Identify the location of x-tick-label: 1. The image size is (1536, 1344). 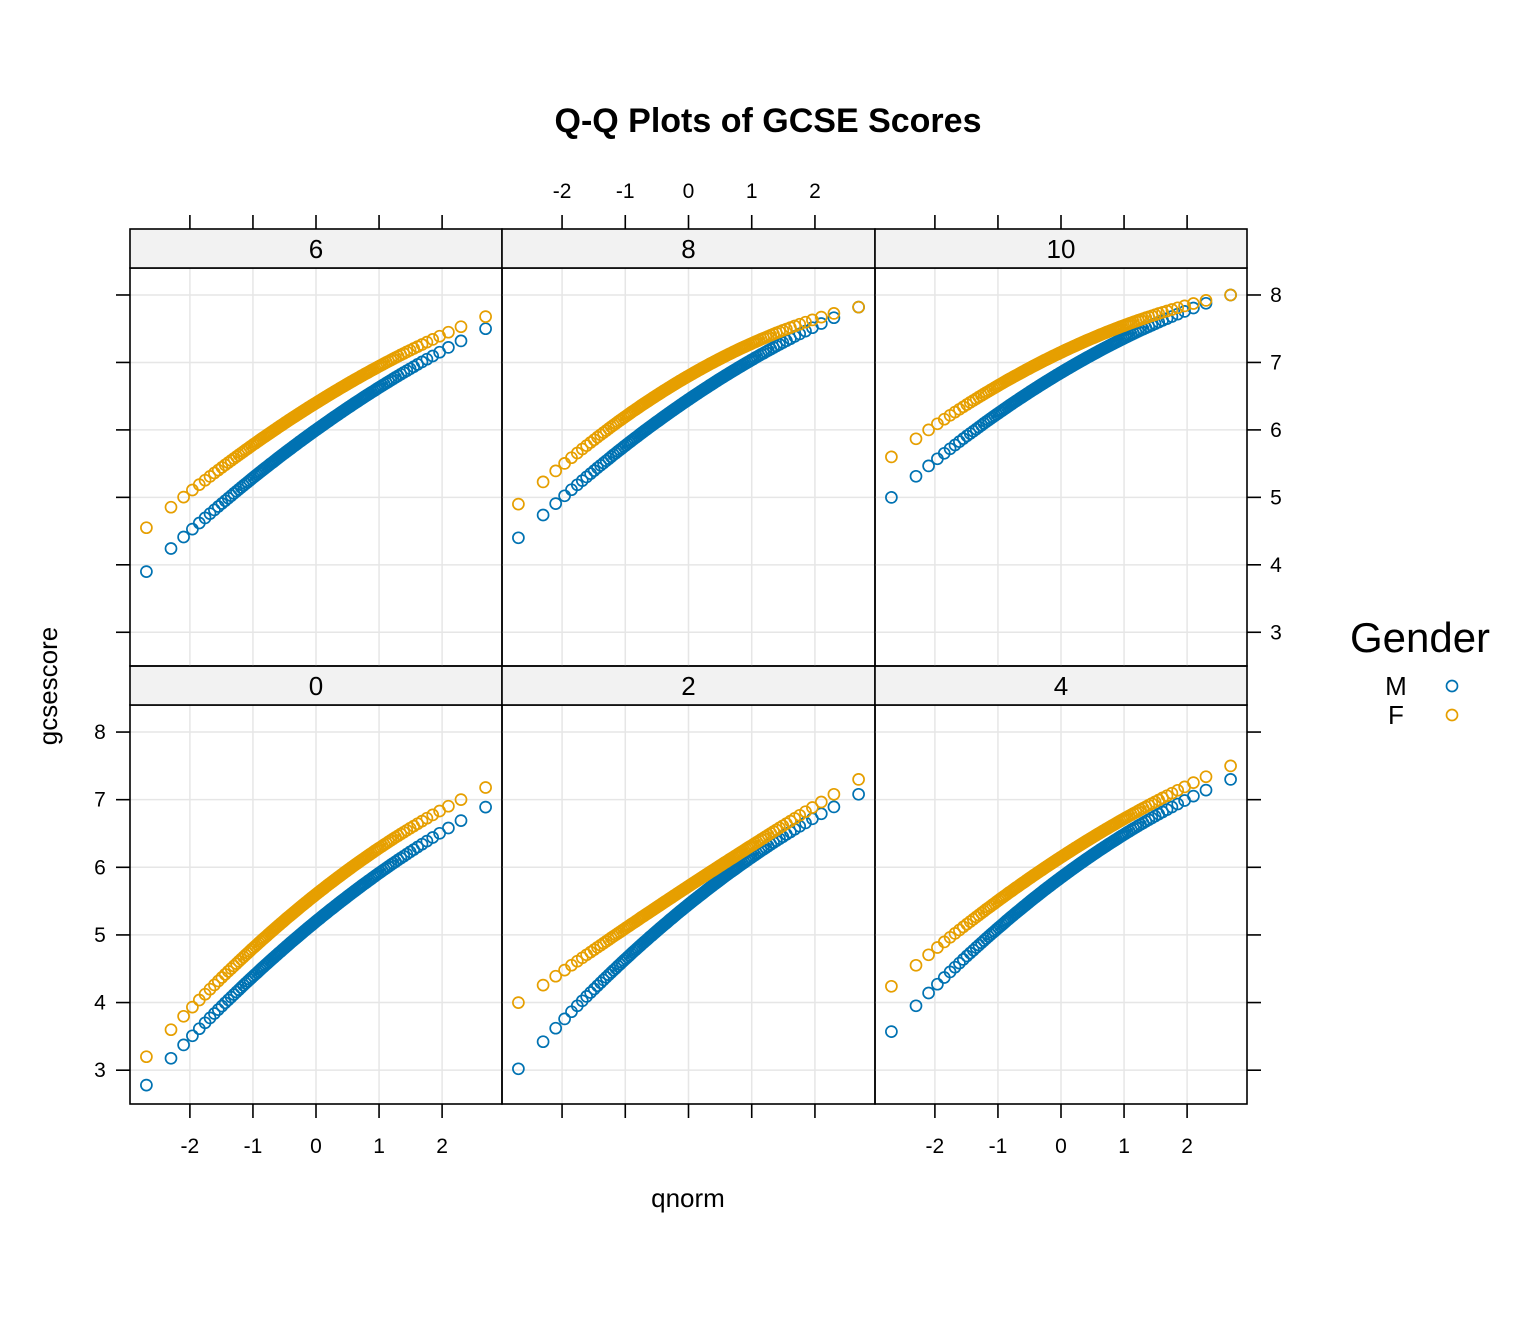
(752, 191).